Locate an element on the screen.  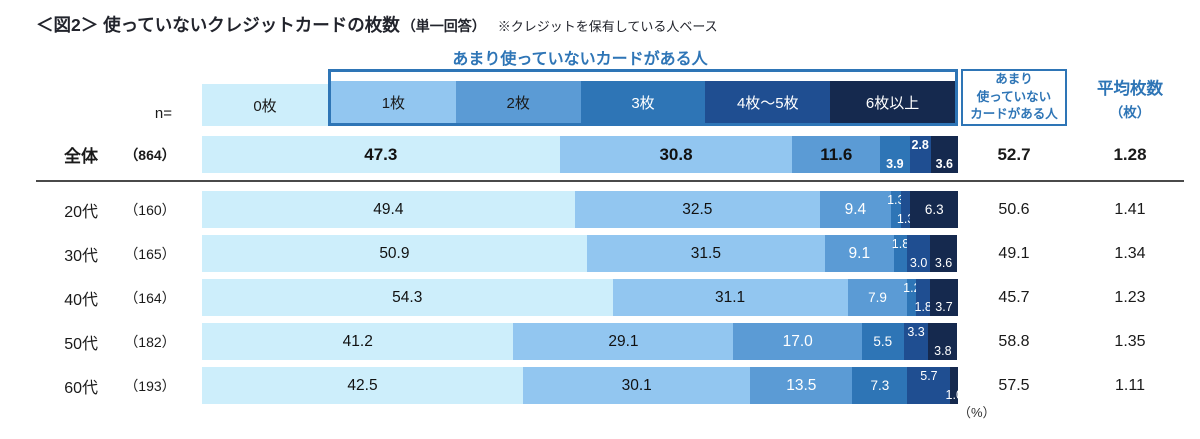
unused-total-value: 52.7 is located at coordinates (1014, 154).